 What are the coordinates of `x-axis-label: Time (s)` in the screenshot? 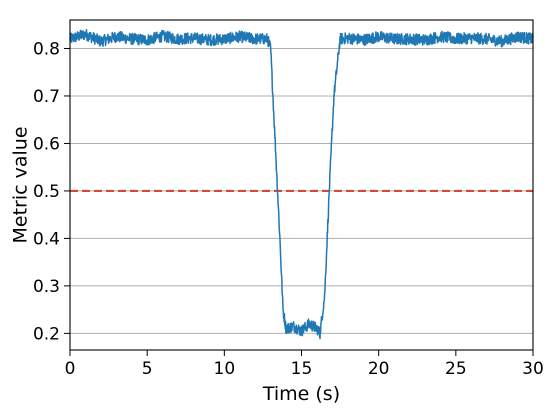 It's located at (301, 394).